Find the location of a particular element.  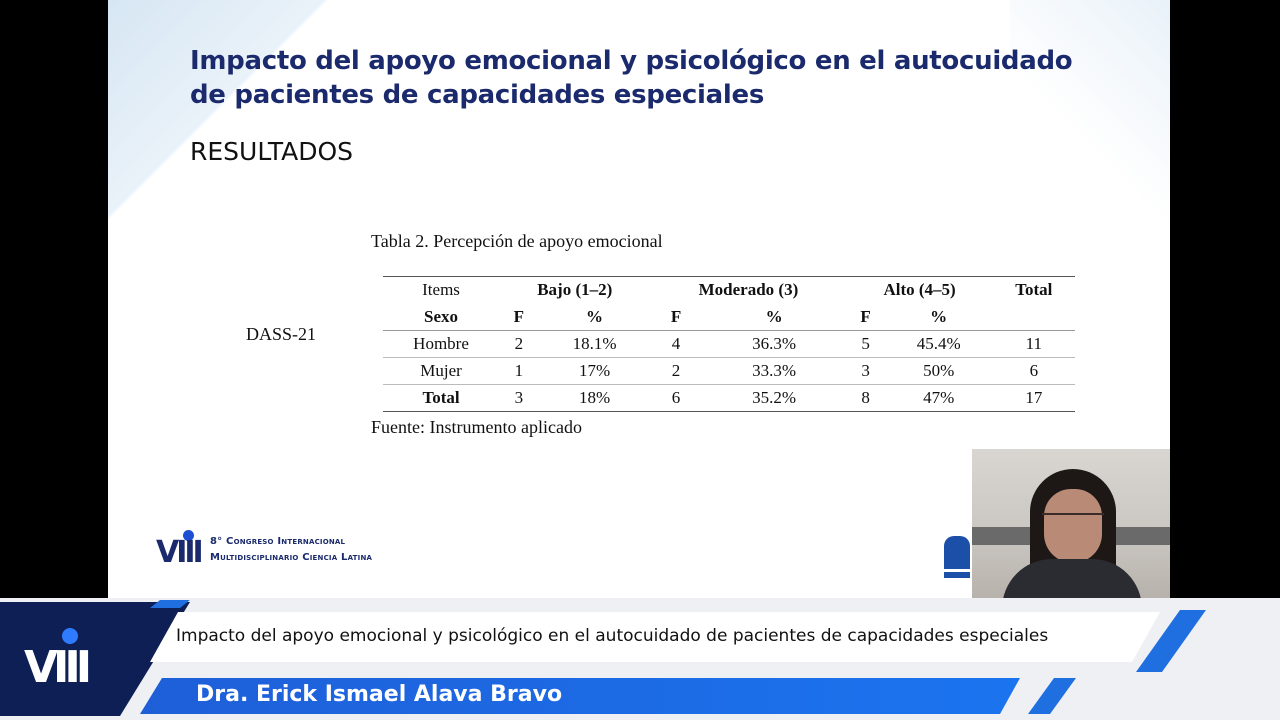

table-subheader-row: Sexo F % F % F % is located at coordinates (729, 317).